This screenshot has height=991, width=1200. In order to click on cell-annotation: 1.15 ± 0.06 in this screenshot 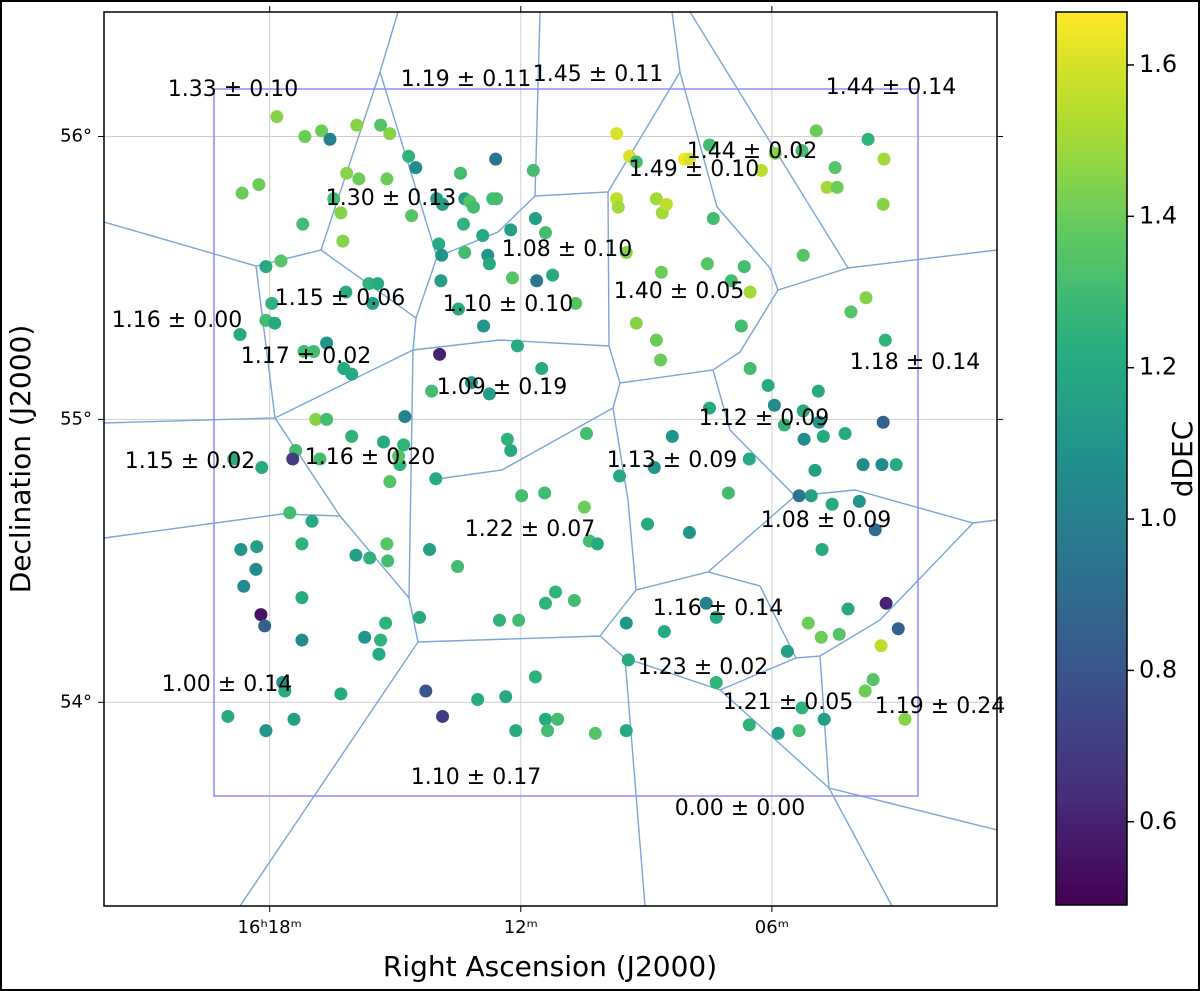, I will do `click(340, 298)`.